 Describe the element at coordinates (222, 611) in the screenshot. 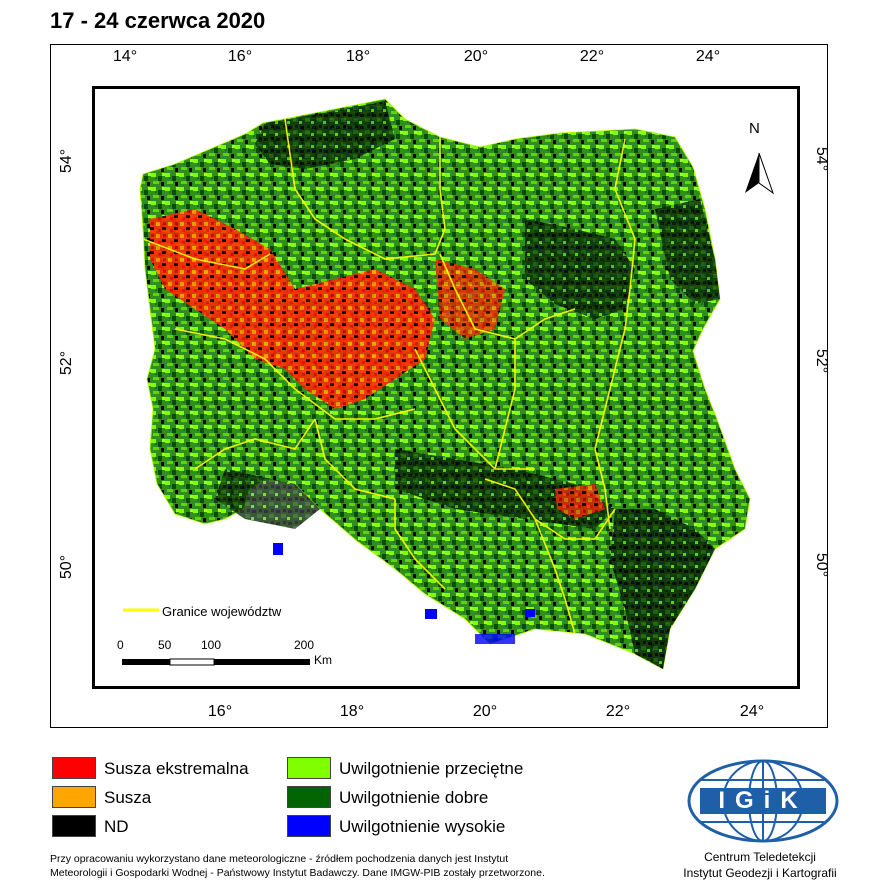

I see `boundary-legend-label: Granice województw` at that location.